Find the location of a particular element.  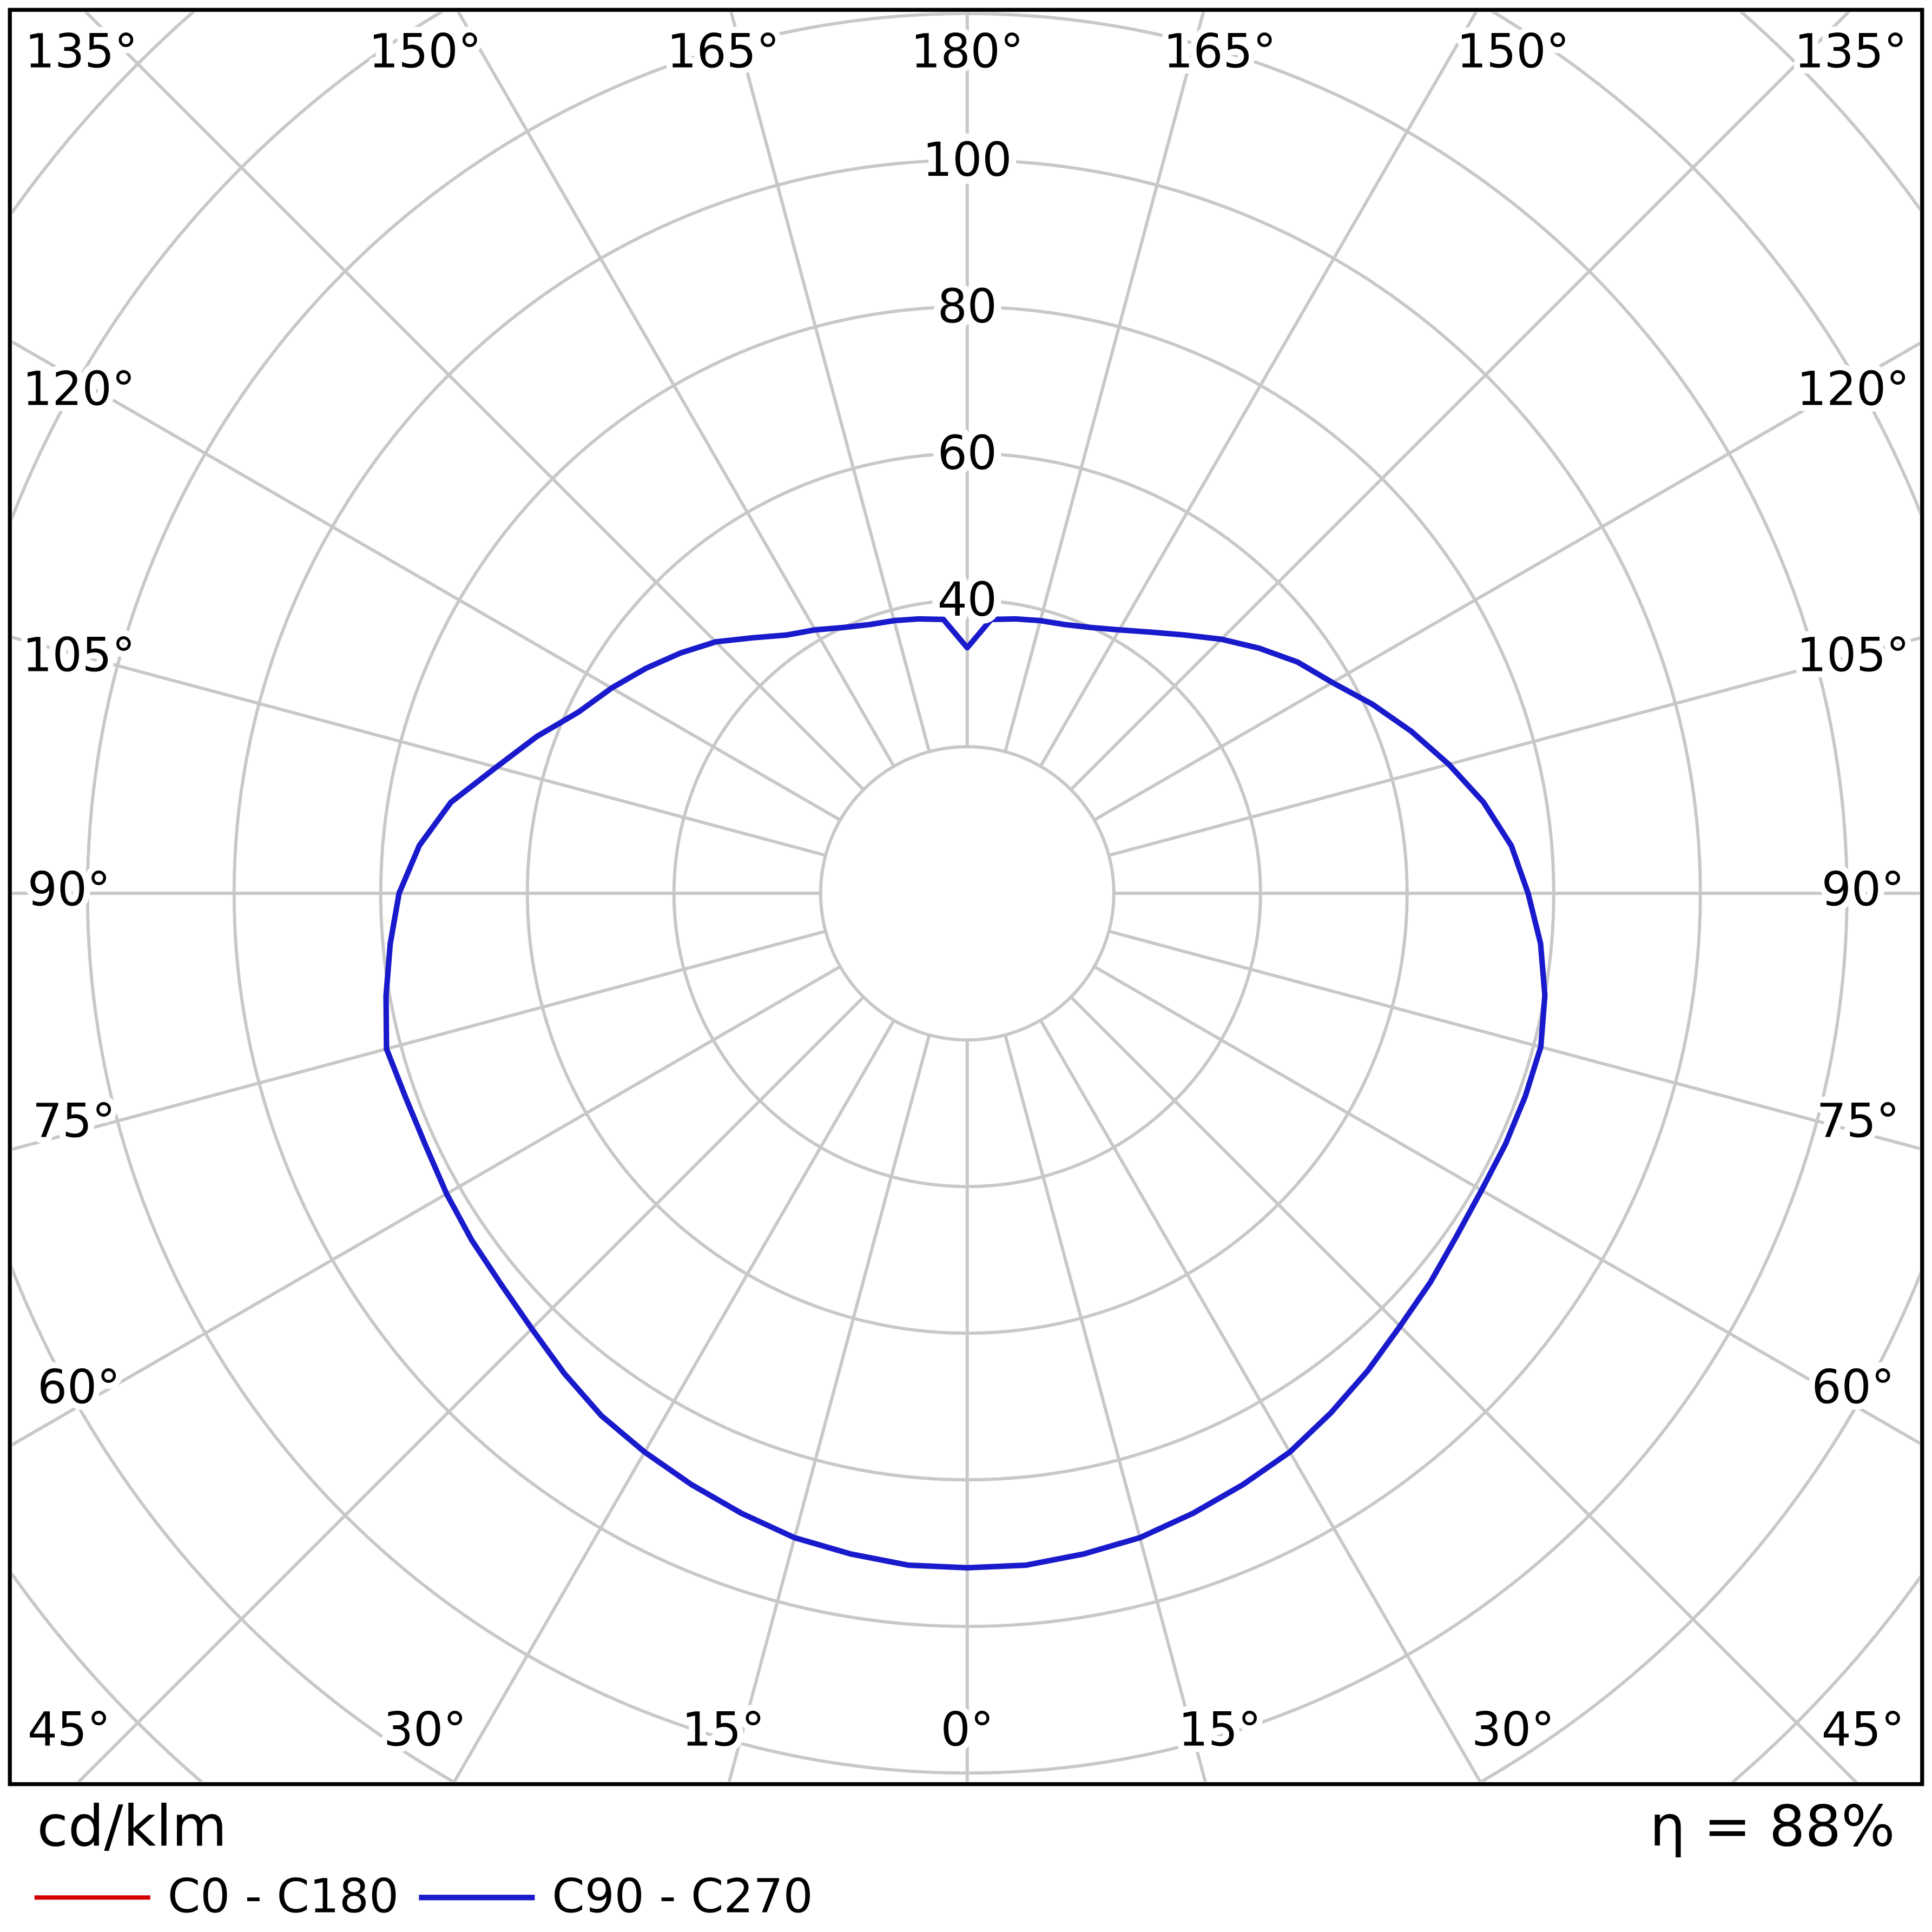

efficiency-label: η = 88% is located at coordinates (1772, 1826).